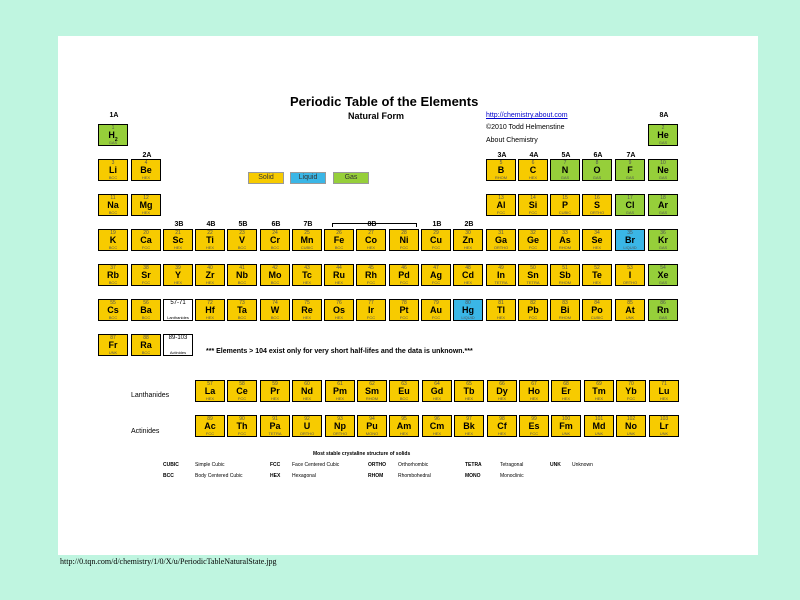 The image size is (800, 600). What do you see at coordinates (597, 275) in the screenshot?
I see `element-symbol: Te` at bounding box center [597, 275].